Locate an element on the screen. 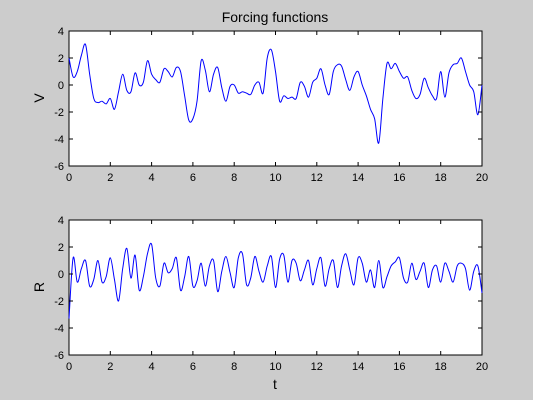 This screenshot has width=533, height=400. series-group-r is located at coordinates (275, 280).